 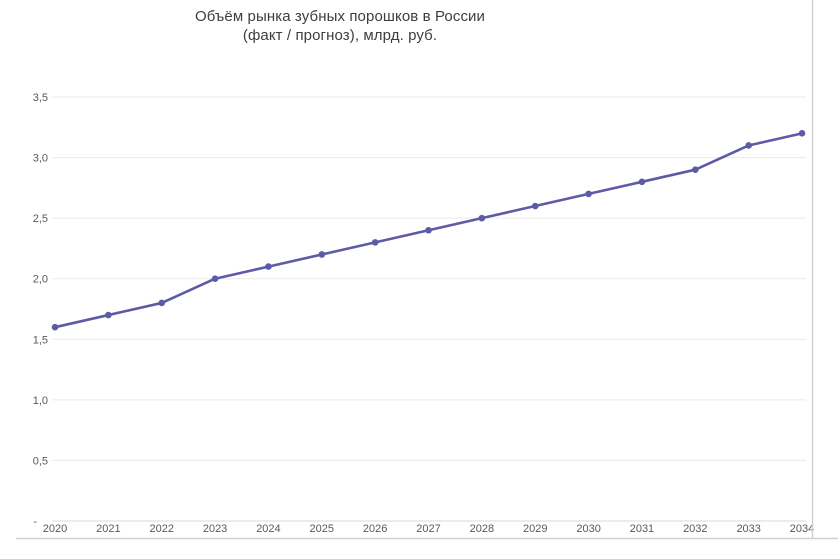 I want to click on x-tick-label: 2033, so click(x=748, y=529).